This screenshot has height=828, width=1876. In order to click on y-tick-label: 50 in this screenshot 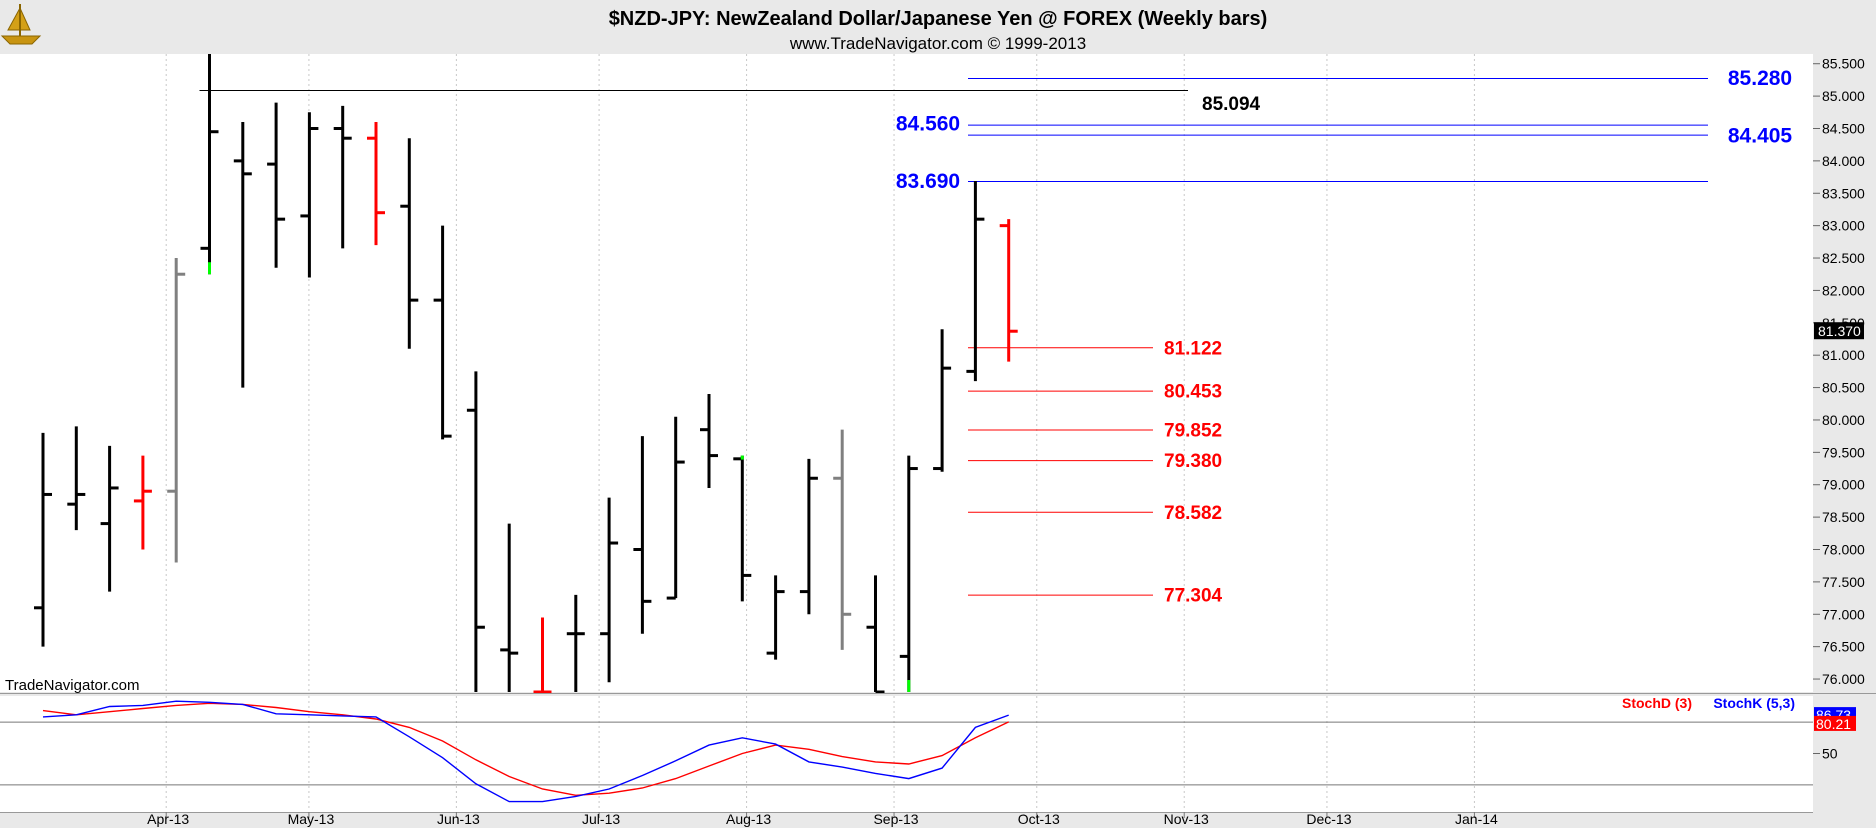, I will do `click(1830, 754)`.